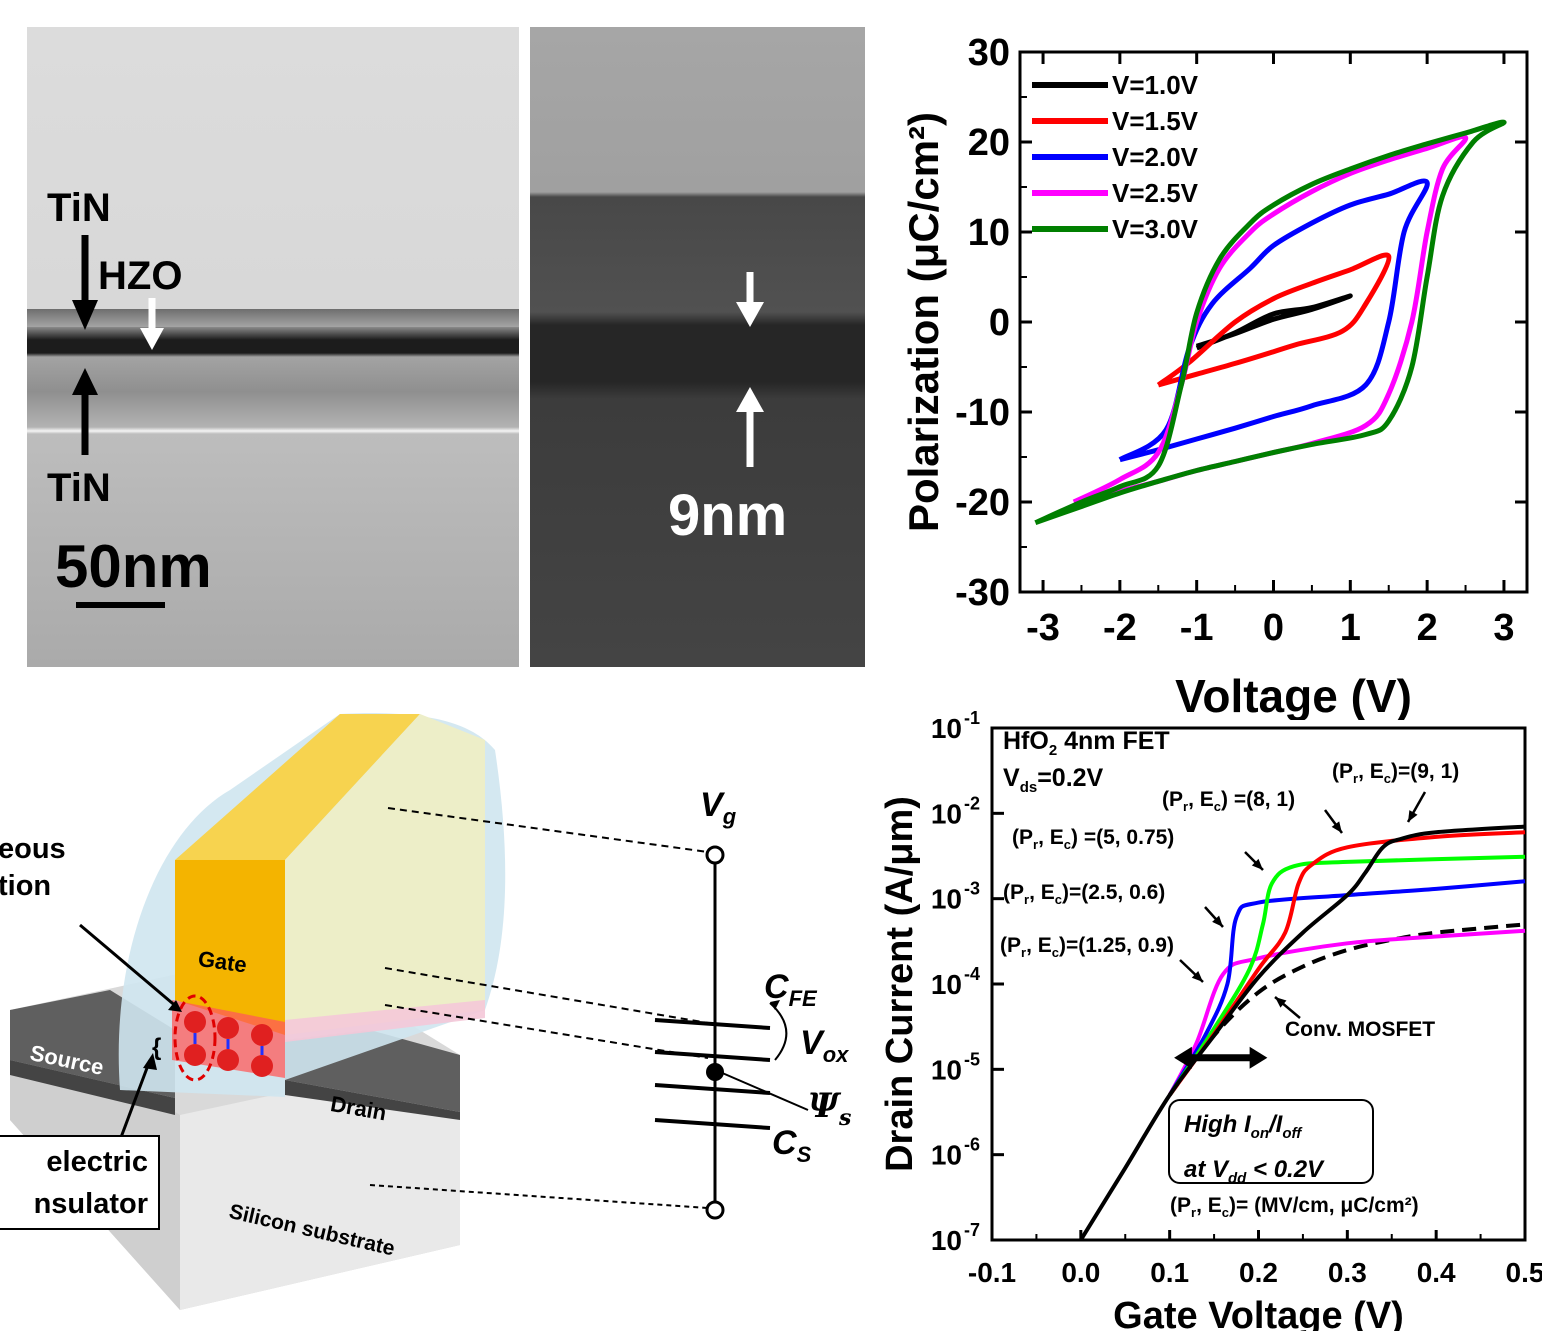  Describe the element at coordinates (1360, 1029) in the screenshot. I see `annot-conv: Conv. MOSFET` at that location.